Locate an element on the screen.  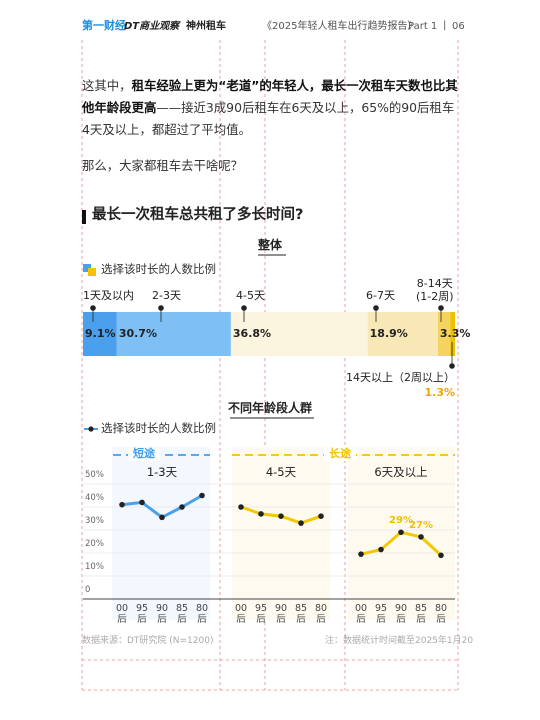
value-label: 3.3% is located at coordinates (455, 333).